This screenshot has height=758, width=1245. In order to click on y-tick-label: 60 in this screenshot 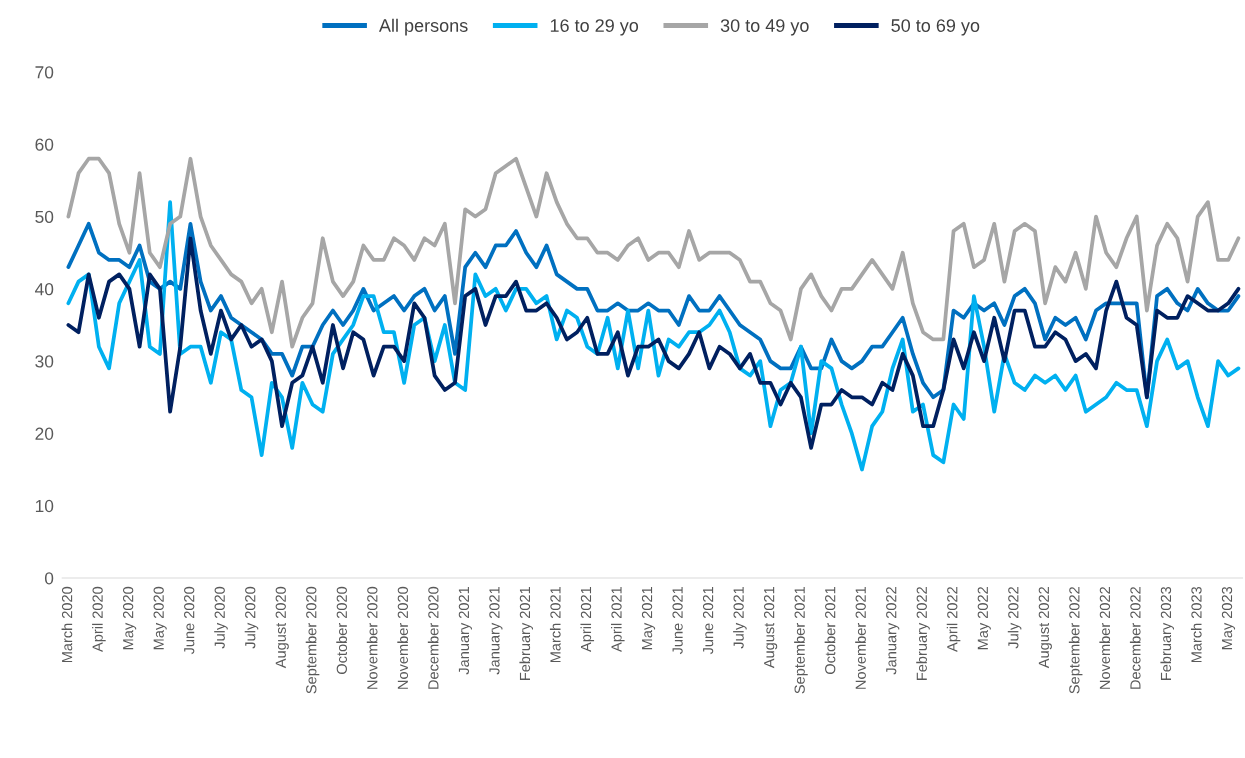, I will do `click(44, 144)`.